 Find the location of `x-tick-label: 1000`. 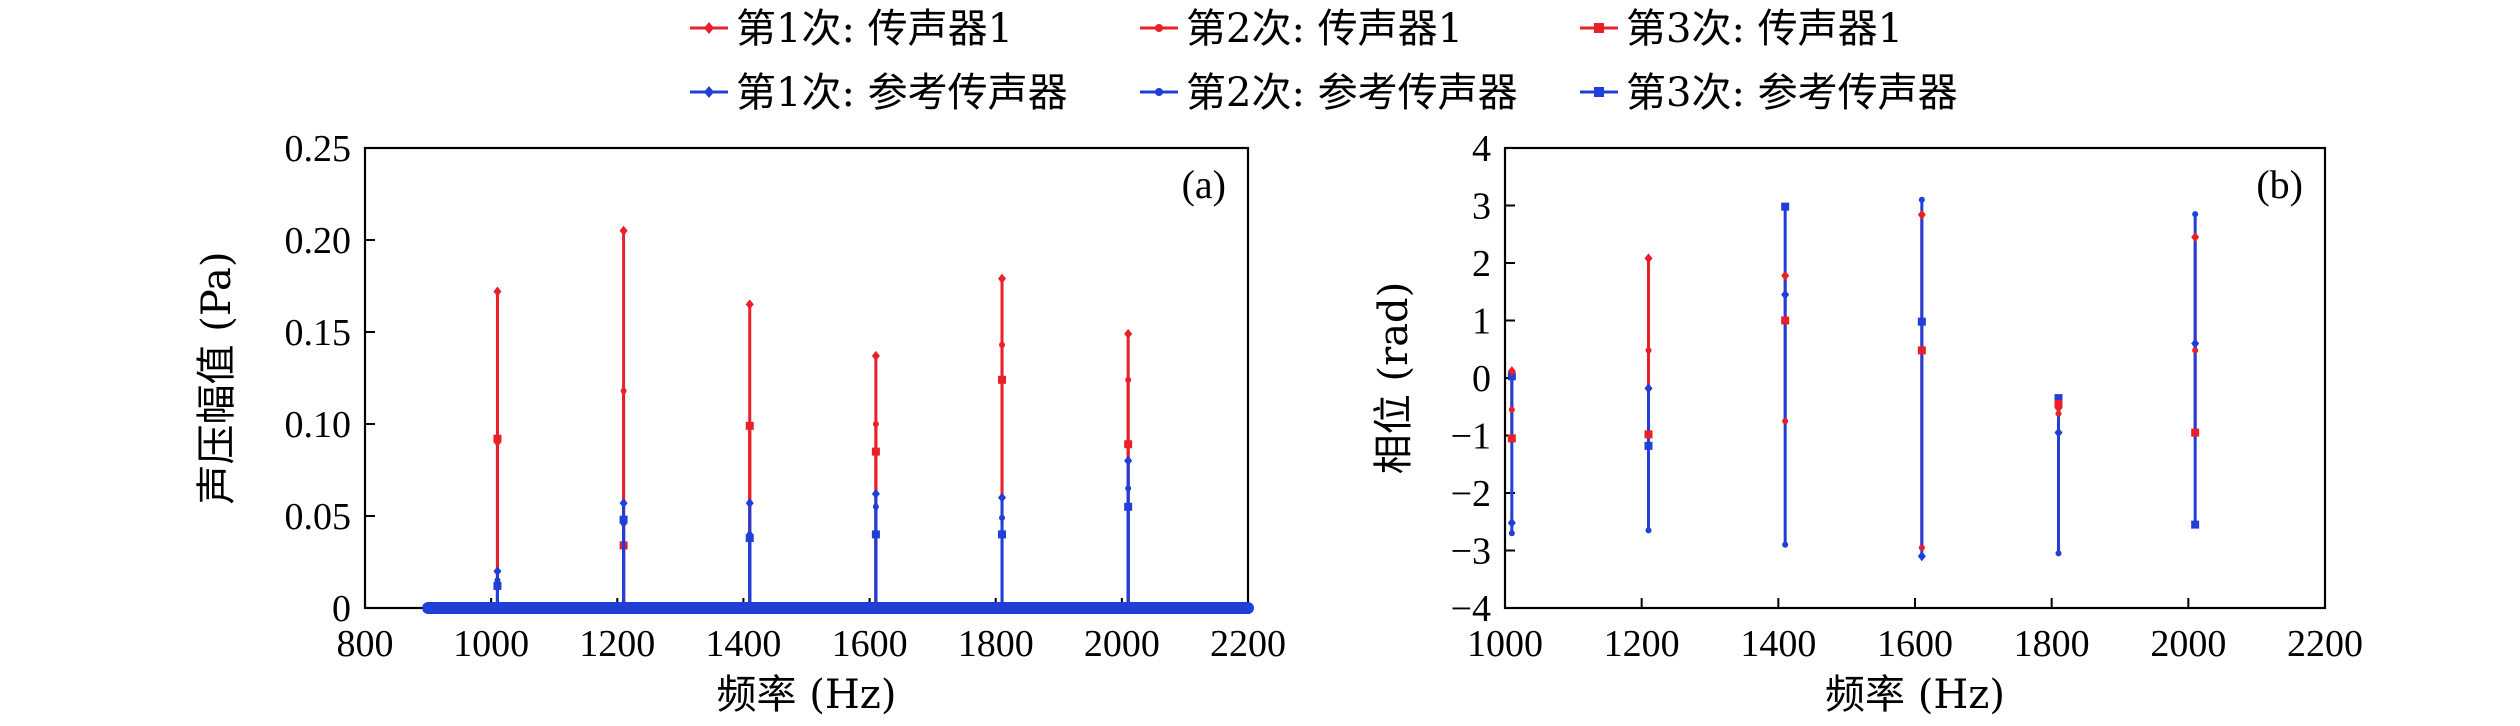

x-tick-label: 1000 is located at coordinates (491, 644).